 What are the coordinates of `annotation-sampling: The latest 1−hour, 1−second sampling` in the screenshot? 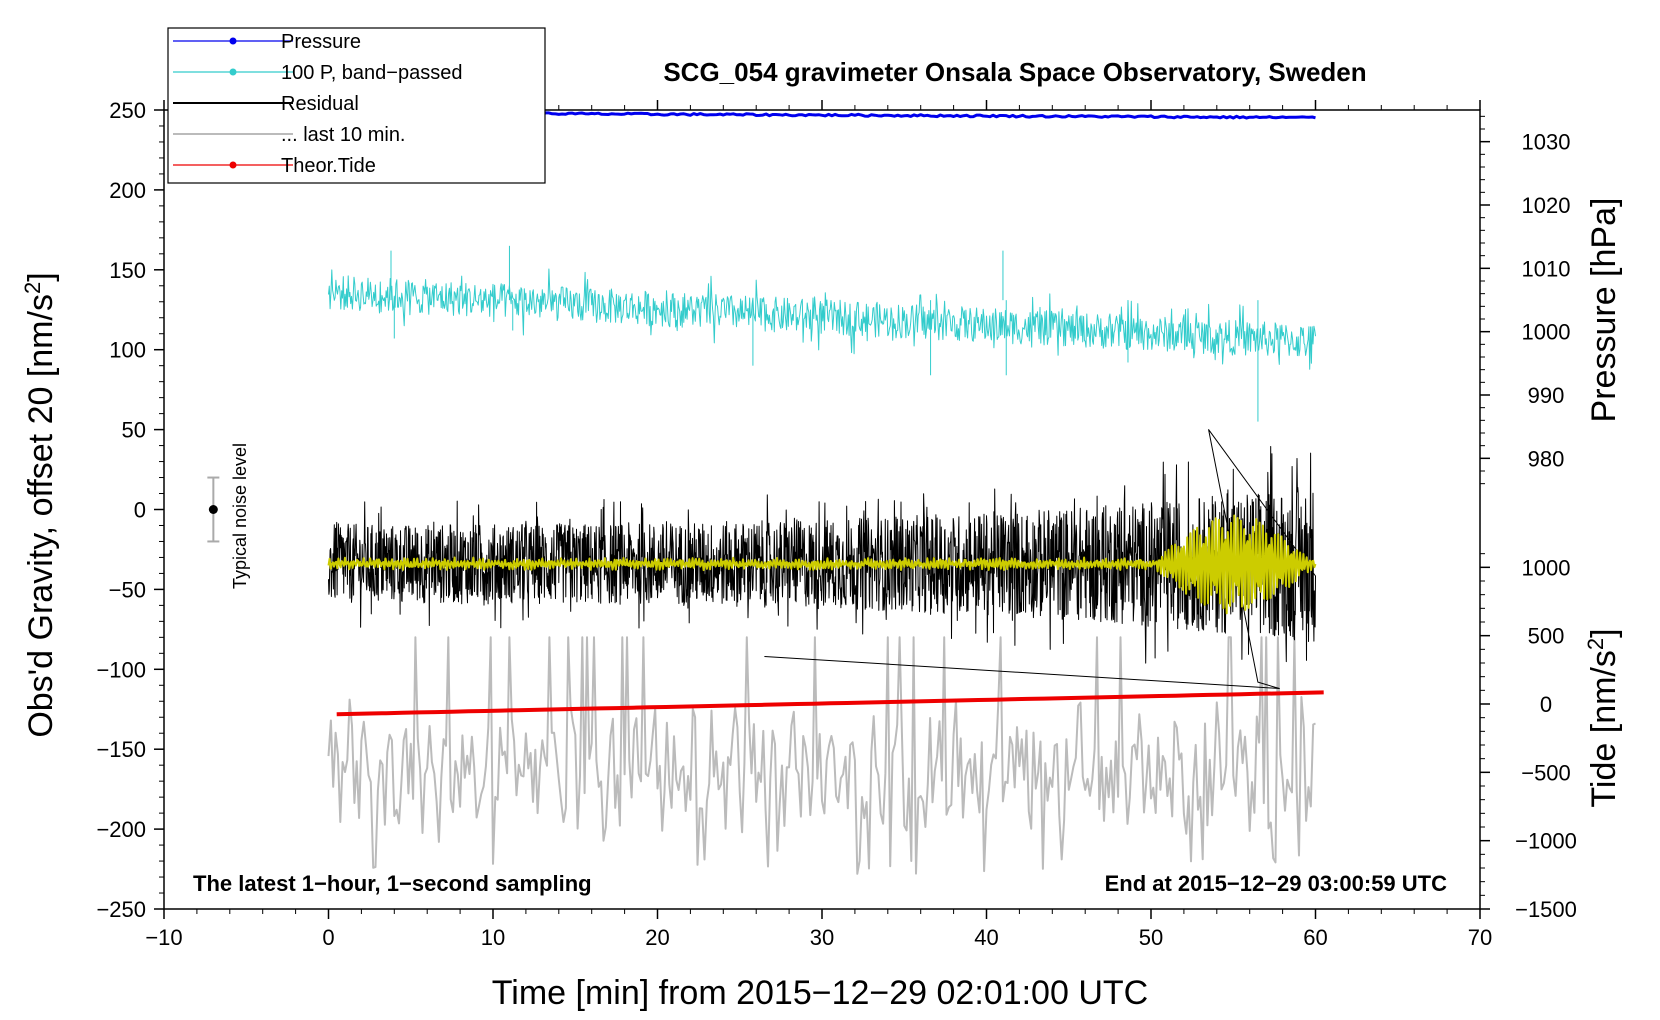 It's located at (392, 883).